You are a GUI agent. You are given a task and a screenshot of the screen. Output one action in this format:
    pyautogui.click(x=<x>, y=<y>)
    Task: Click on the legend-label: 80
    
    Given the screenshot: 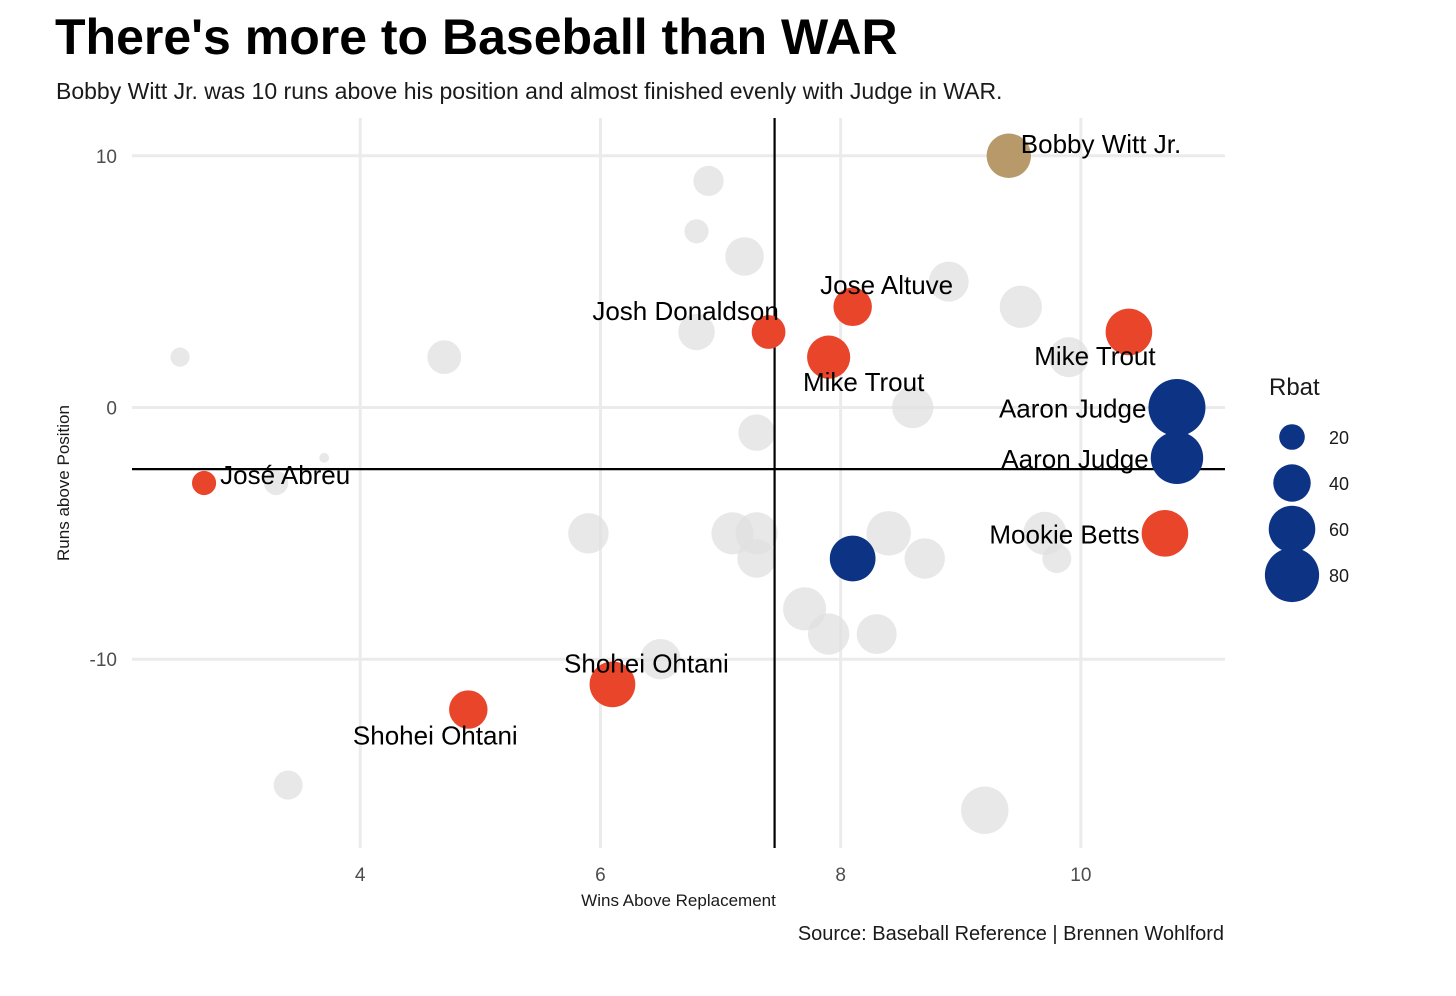 What is the action you would take?
    pyautogui.click(x=1339, y=576)
    